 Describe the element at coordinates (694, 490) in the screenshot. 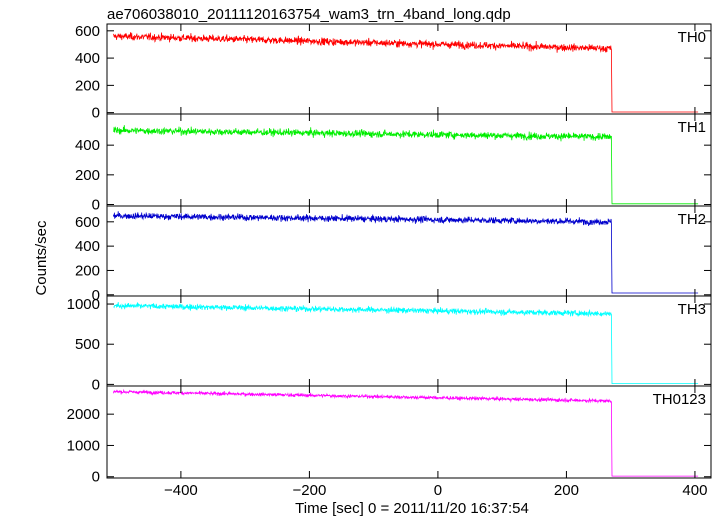

I see `x-tick-label: 400` at that location.